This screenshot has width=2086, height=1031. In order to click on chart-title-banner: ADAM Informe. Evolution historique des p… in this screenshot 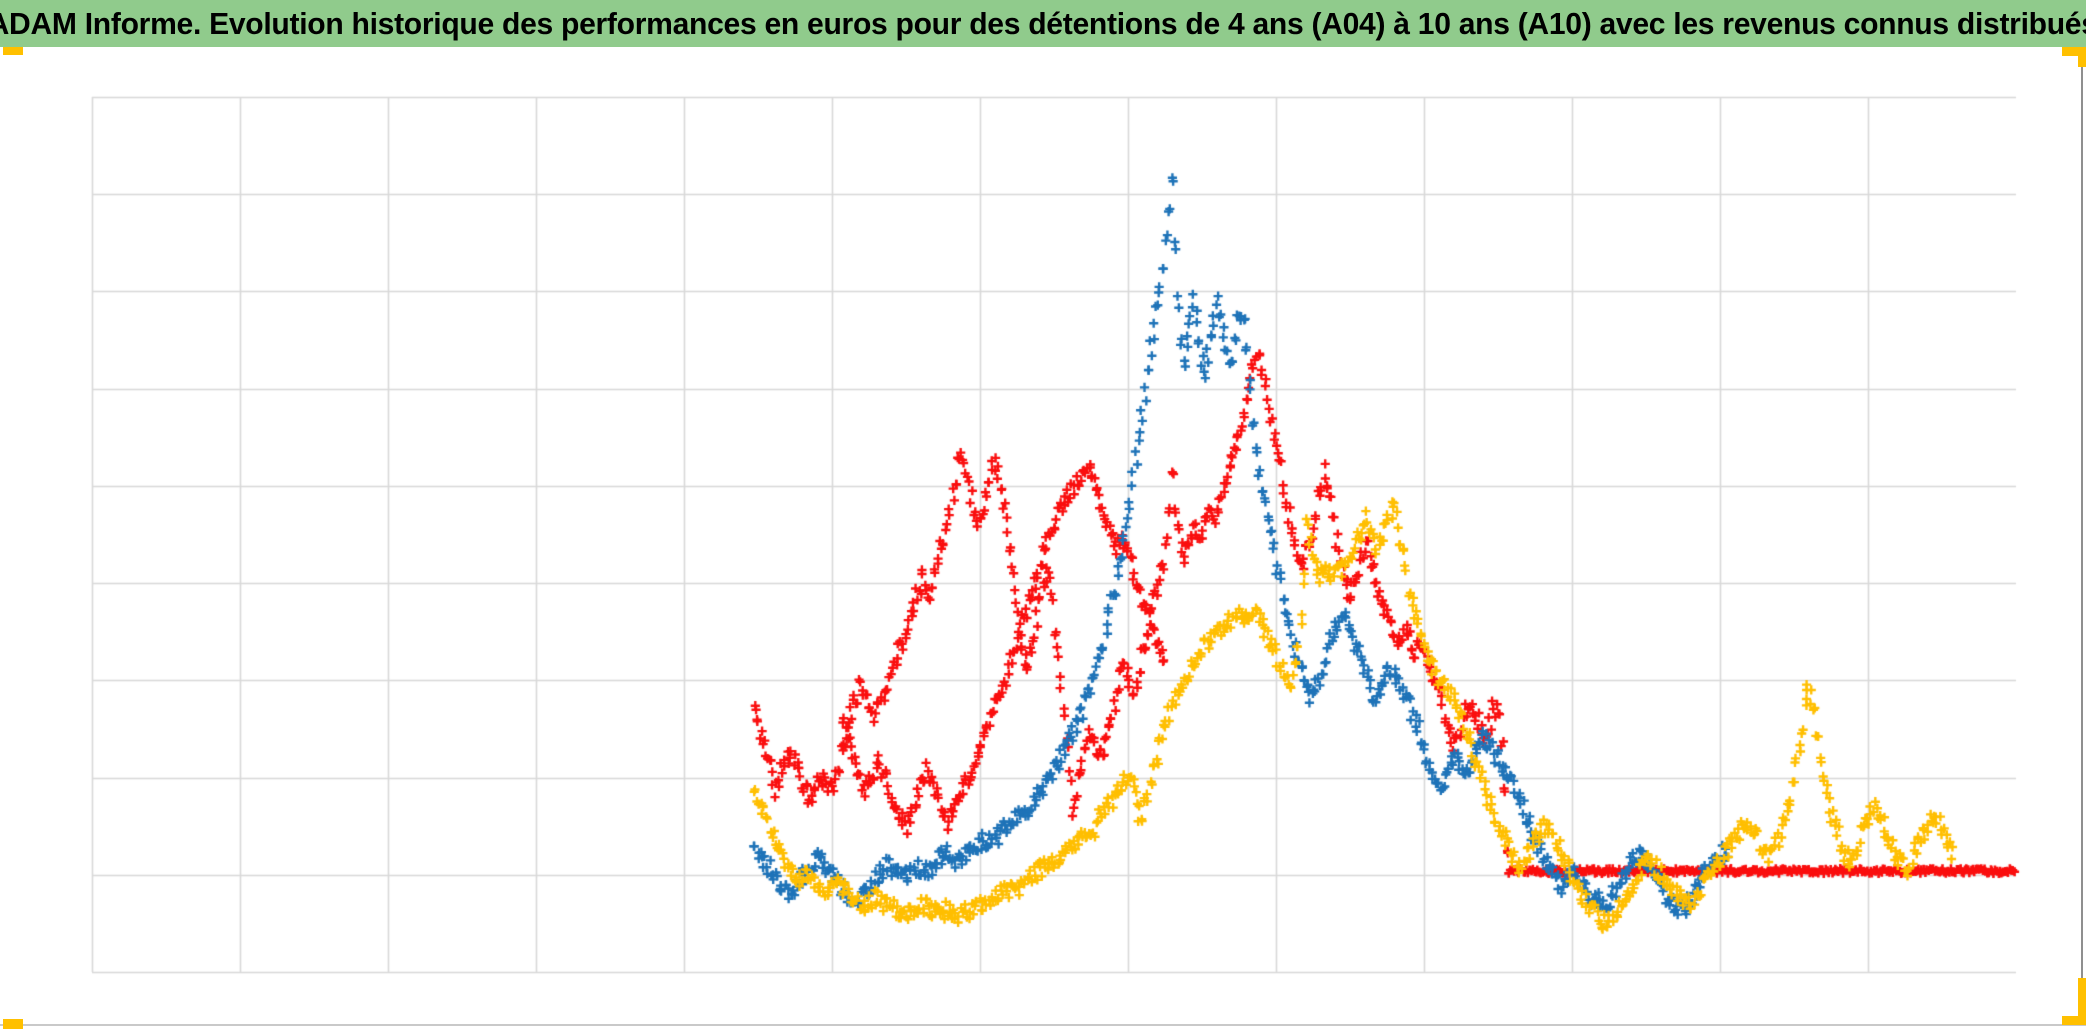, I will do `click(1043, 23)`.